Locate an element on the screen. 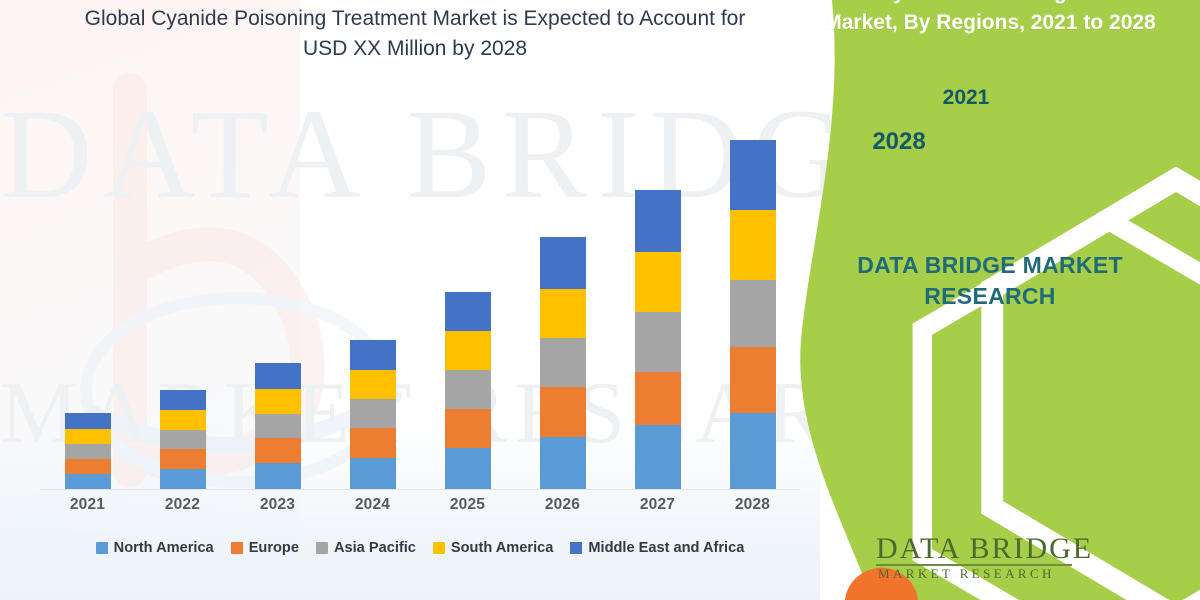 Image resolution: width=1200 pixels, height=600 pixels. x-axis-label: 2025 is located at coordinates (467, 504).